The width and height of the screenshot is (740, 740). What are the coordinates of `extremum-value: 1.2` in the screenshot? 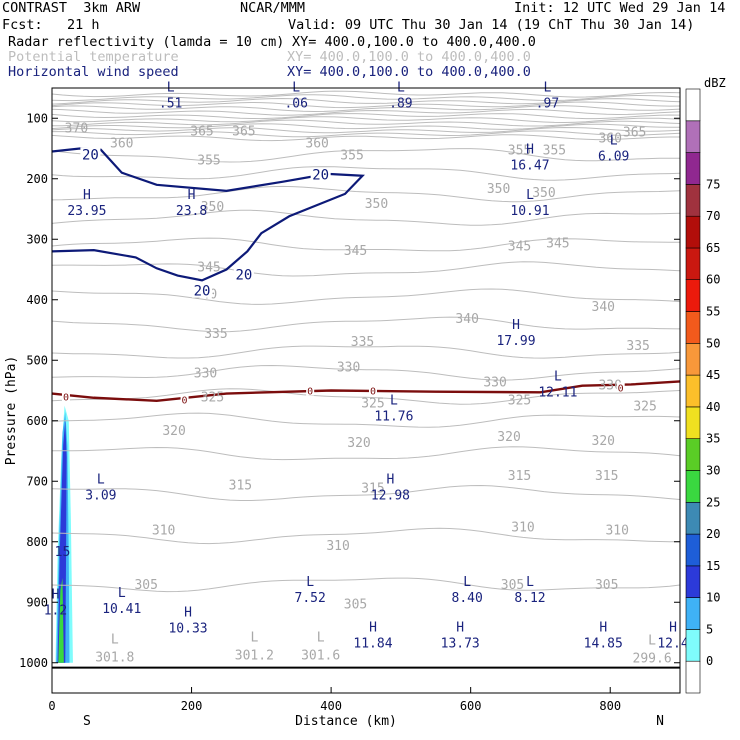 It's located at (55, 610).